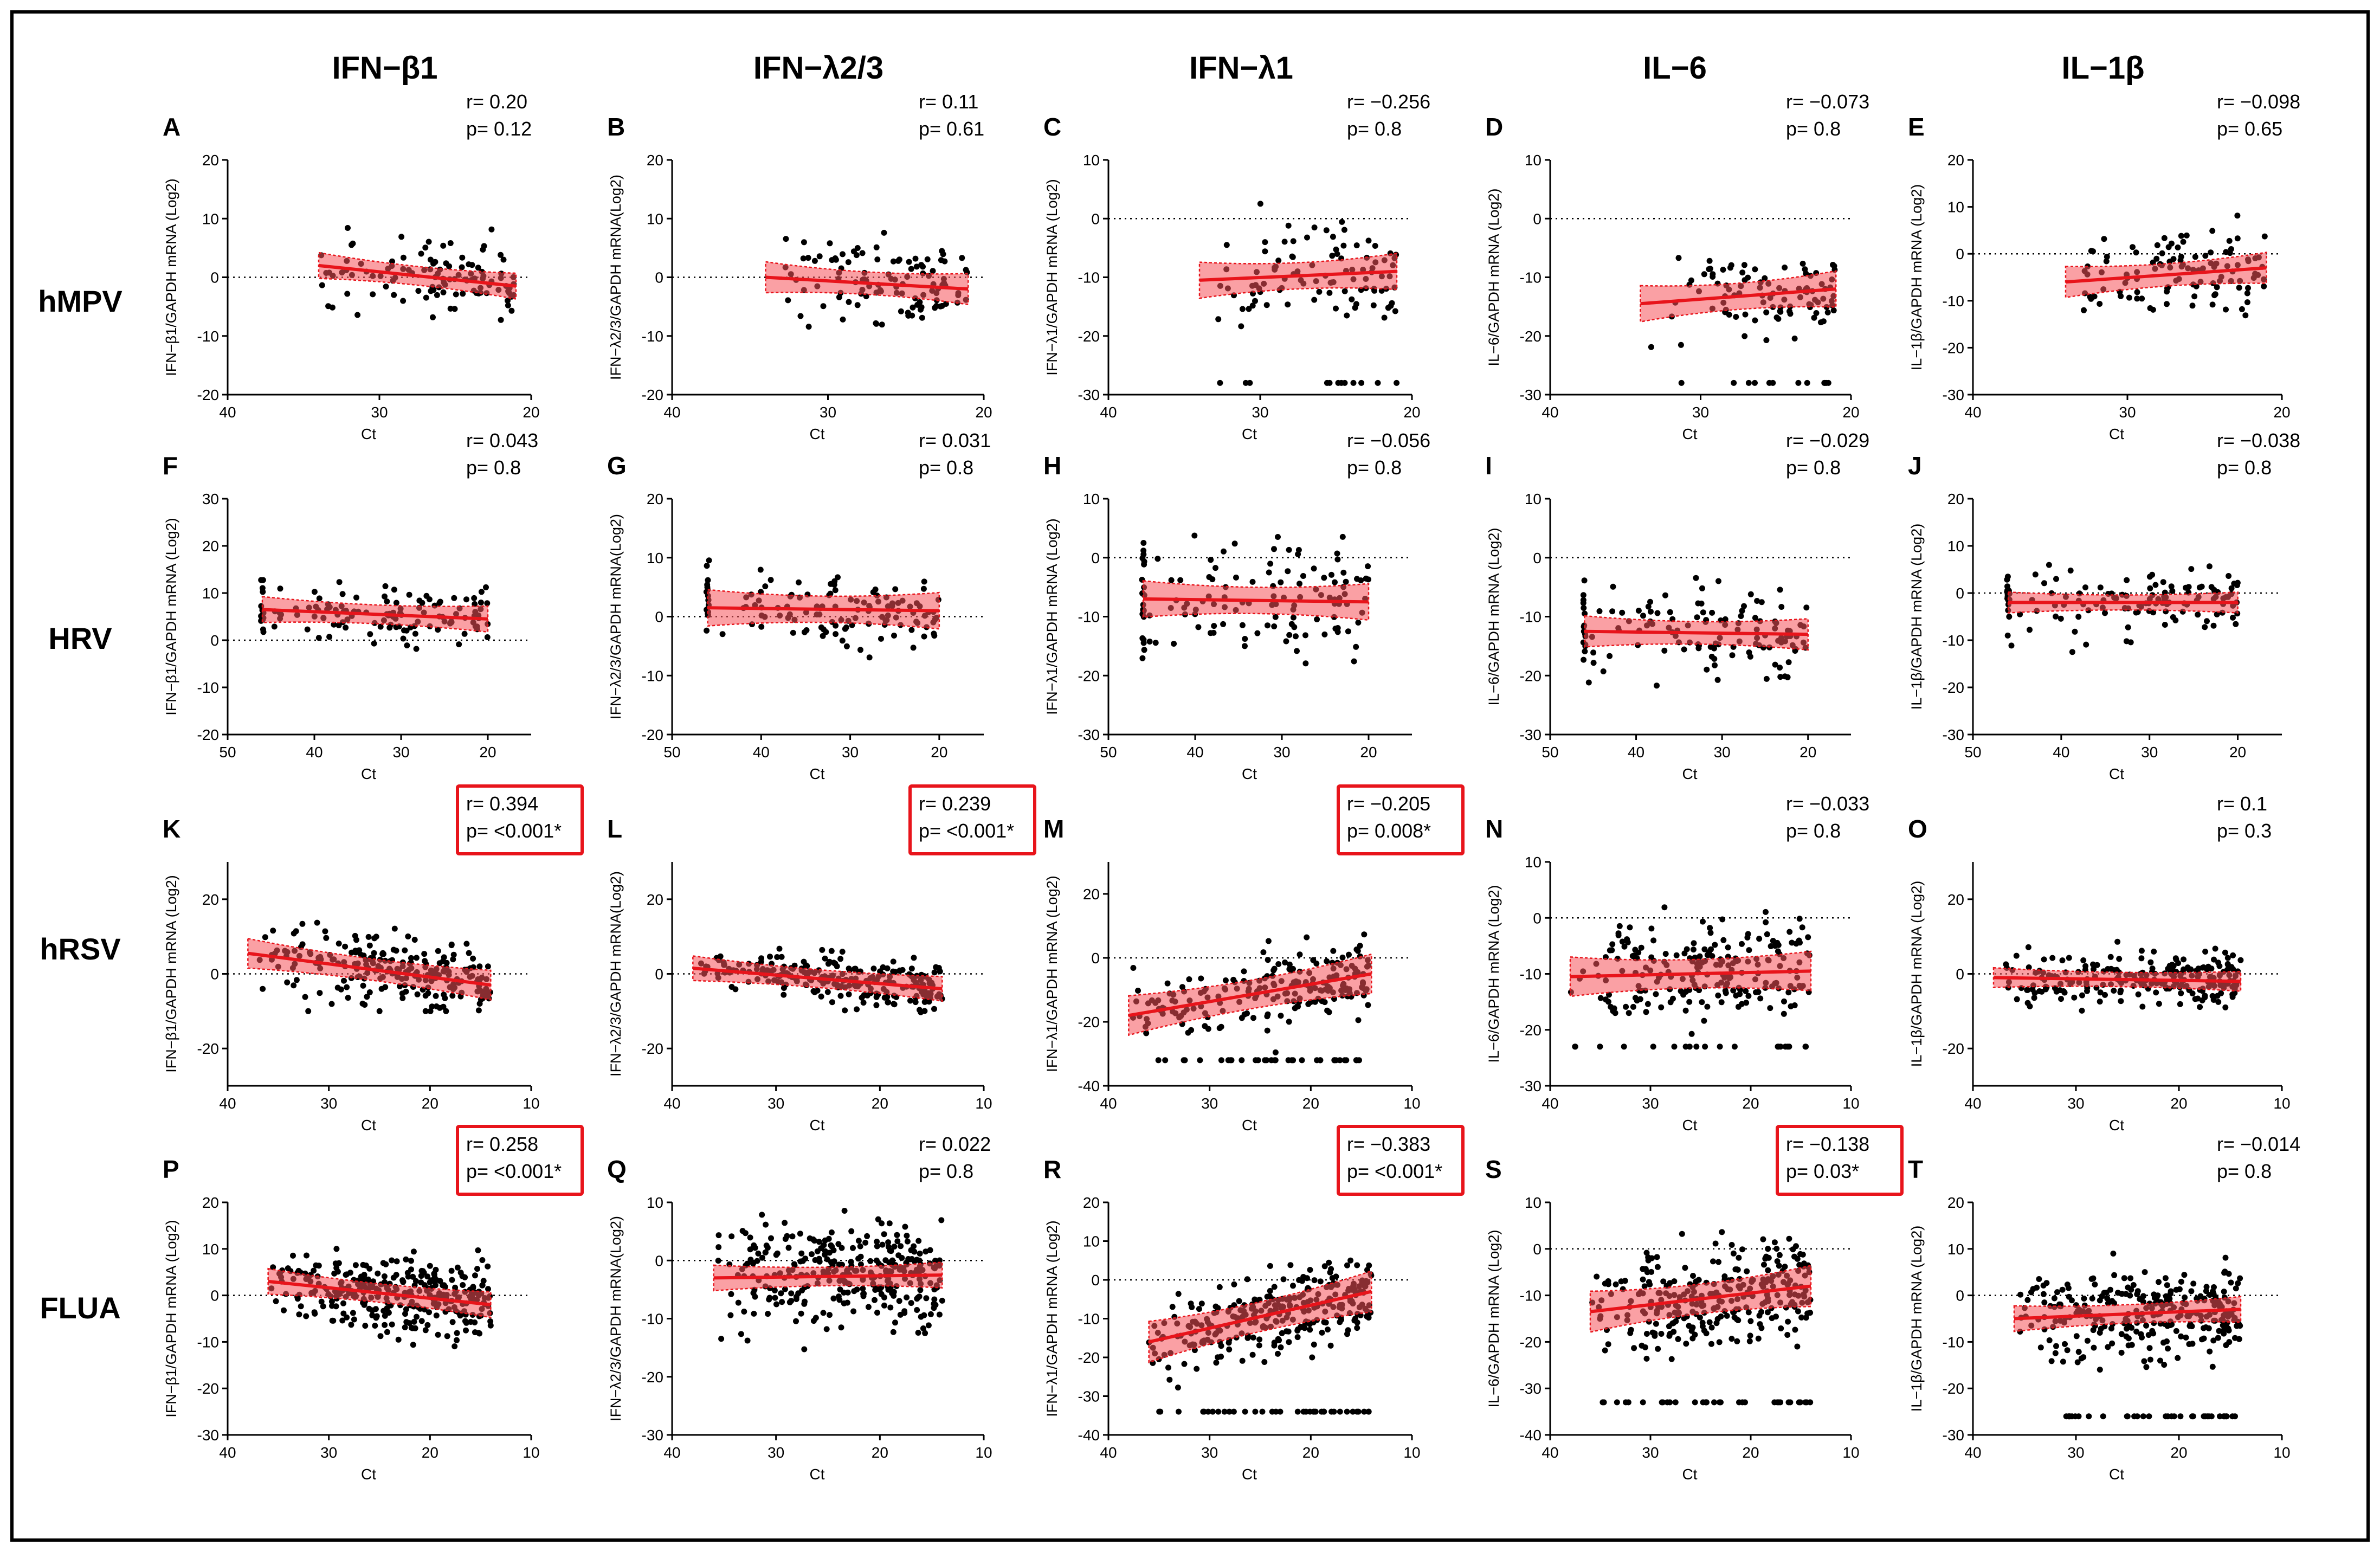 This screenshot has height=1552, width=2380. Describe the element at coordinates (1249, 774) in the screenshot. I see `x-axis-label-h: Ct` at that location.